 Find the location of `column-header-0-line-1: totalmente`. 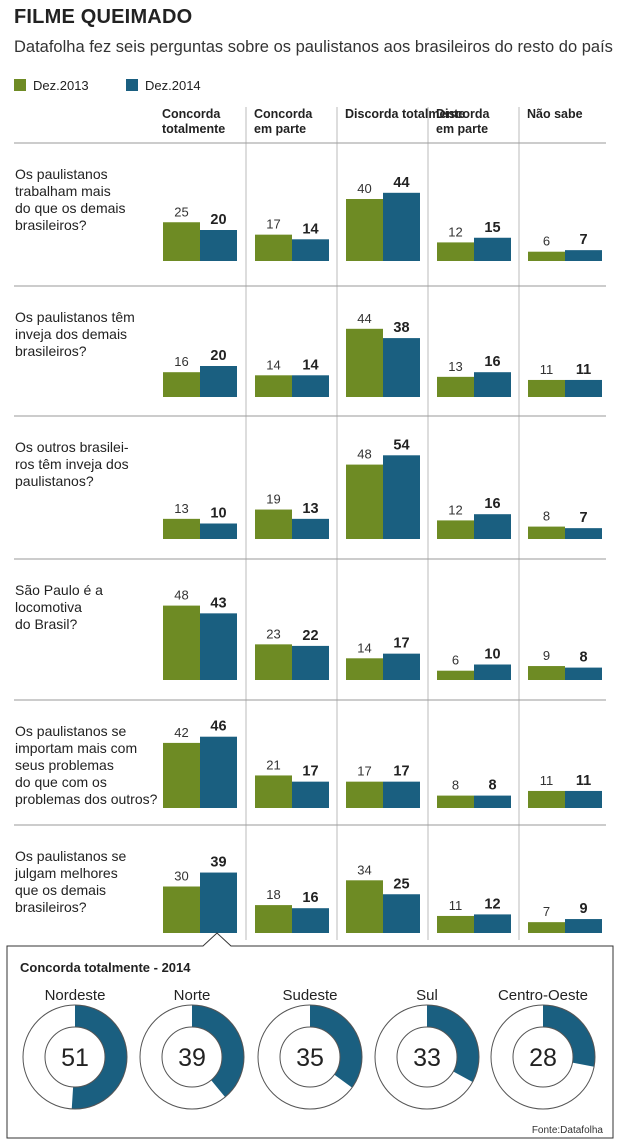

column-header-0-line-1: totalmente is located at coordinates (193, 129).